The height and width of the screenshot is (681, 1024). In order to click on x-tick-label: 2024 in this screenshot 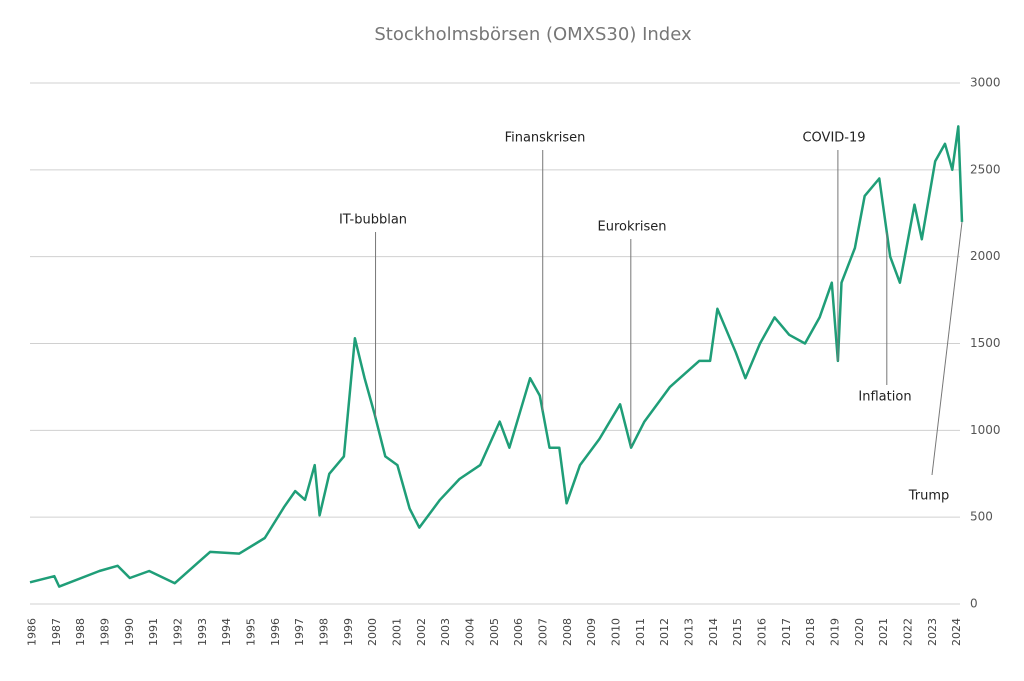, I will do `click(956, 632)`.